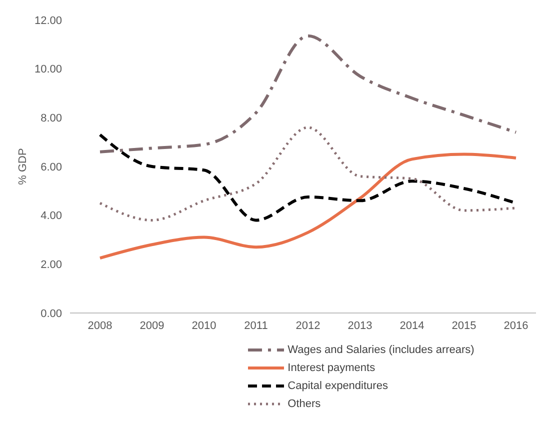 The height and width of the screenshot is (425, 552). What do you see at coordinates (100, 326) in the screenshot?
I see `x-tick-label: 2008` at bounding box center [100, 326].